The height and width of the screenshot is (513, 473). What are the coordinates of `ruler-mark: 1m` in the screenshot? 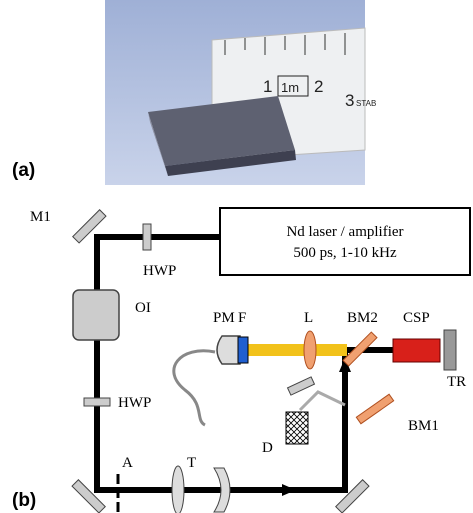 It's located at (290, 87).